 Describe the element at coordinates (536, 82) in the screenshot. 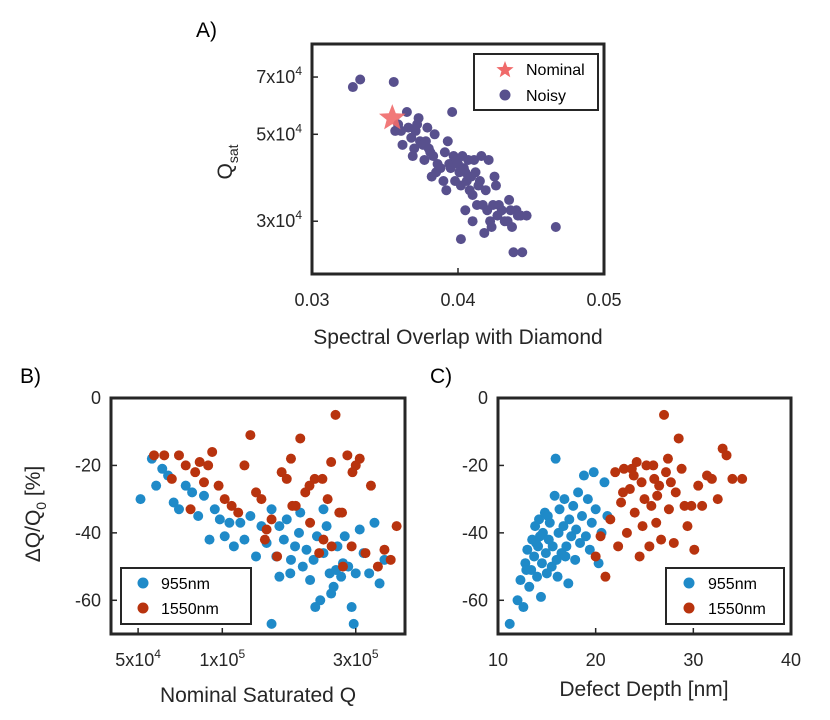

I see `panel-a-legend-box` at that location.